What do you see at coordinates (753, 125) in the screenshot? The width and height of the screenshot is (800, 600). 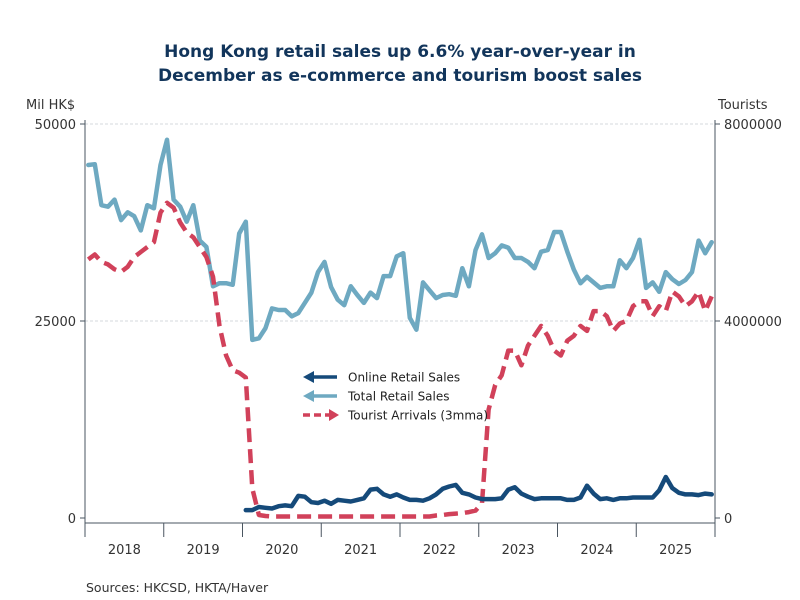 I see `right-tick-label: 8000000` at bounding box center [753, 125].